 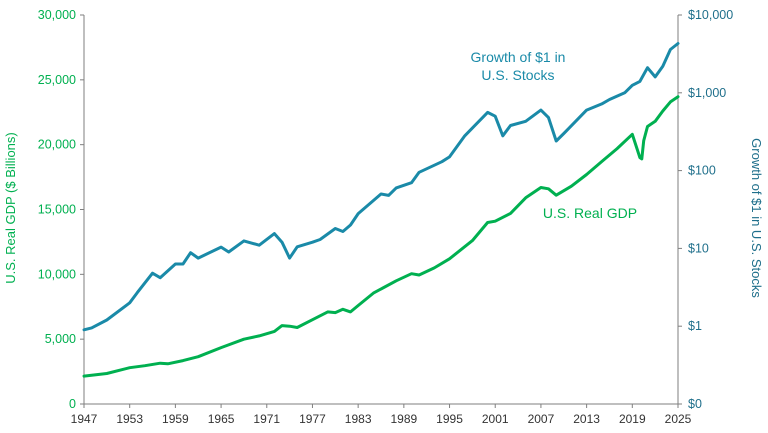 What do you see at coordinates (695, 326) in the screenshot?
I see `right-tick-label: $1` at bounding box center [695, 326].